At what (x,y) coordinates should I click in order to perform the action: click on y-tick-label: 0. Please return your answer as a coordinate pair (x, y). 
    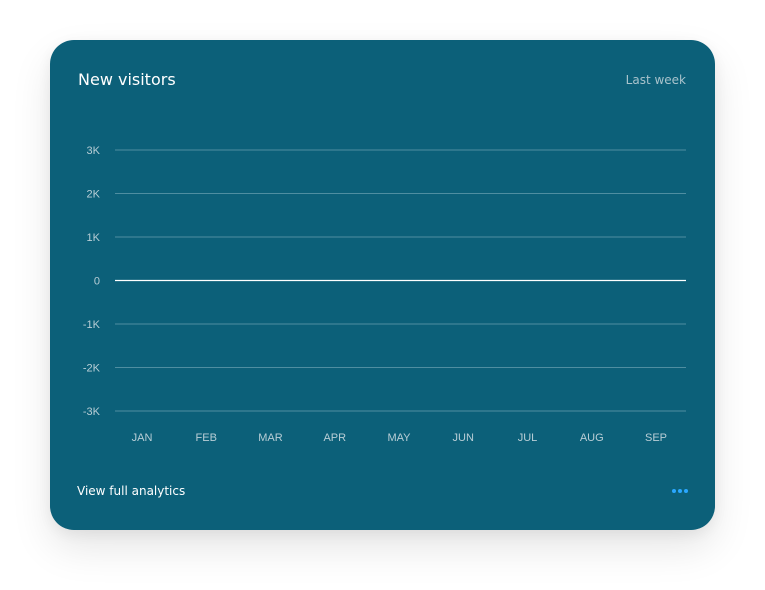
    Looking at the image, I should click on (97, 282).